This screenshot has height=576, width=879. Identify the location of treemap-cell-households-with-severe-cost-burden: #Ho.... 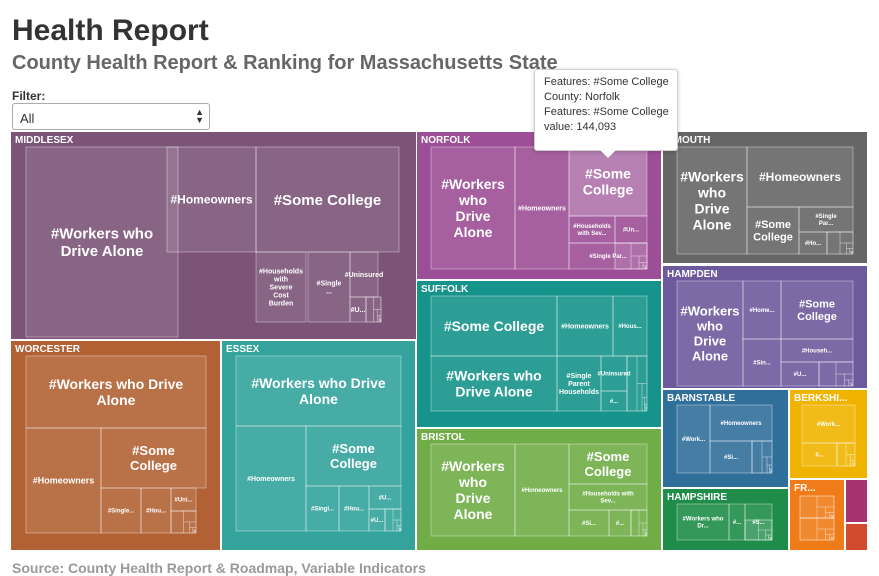
(813, 243).